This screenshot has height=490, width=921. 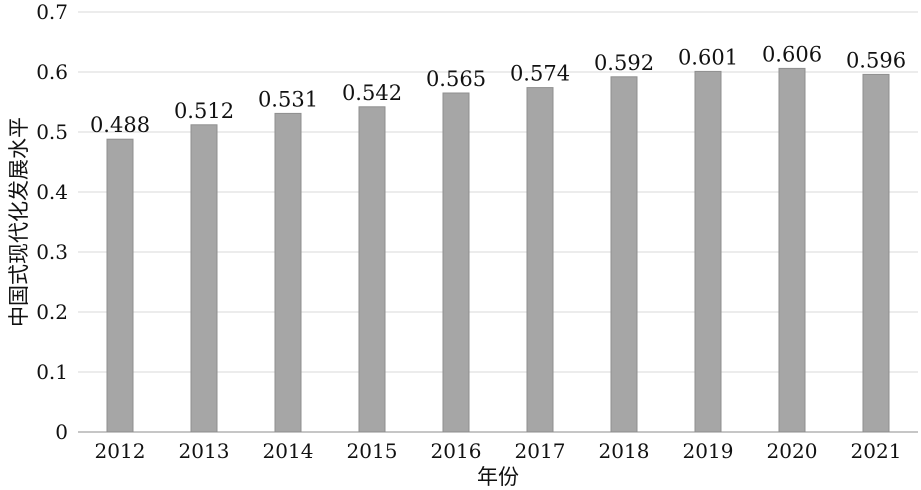 I want to click on data-label: 0.565, so click(x=456, y=79).